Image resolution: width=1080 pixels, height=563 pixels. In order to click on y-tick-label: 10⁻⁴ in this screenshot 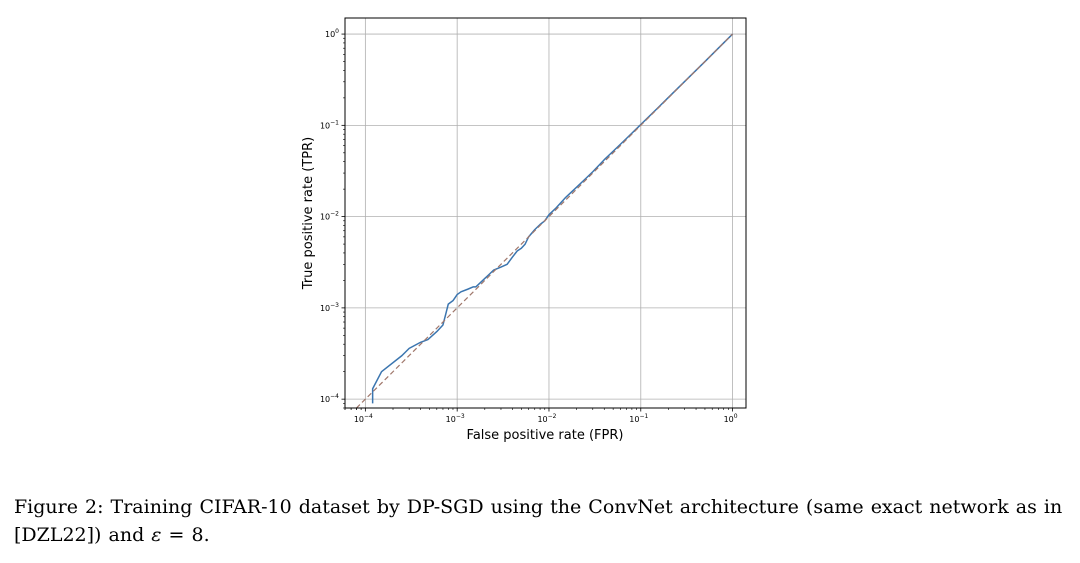, I will do `click(329, 398)`.